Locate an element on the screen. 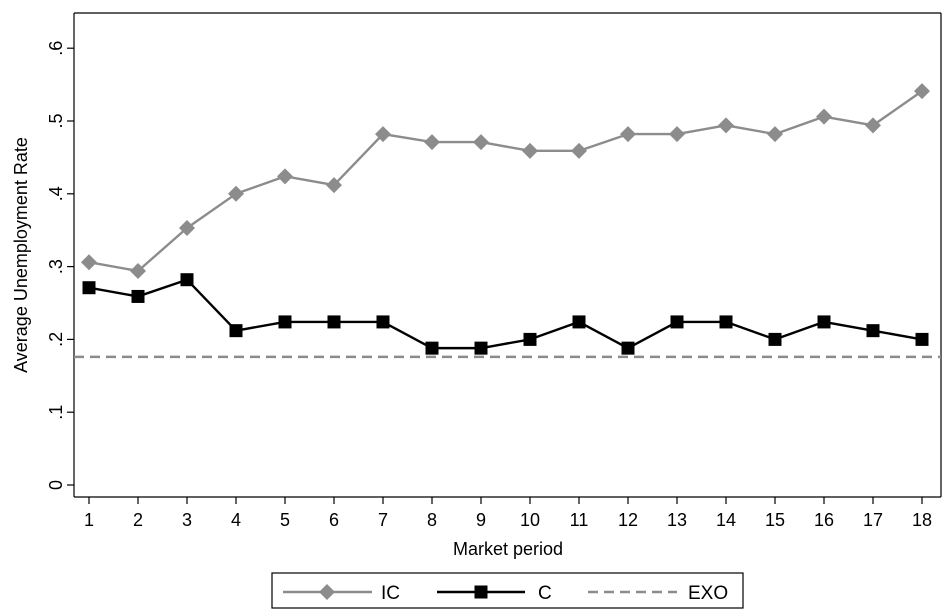 The width and height of the screenshot is (943, 610). y-tick-label: .3 is located at coordinates (56, 266).